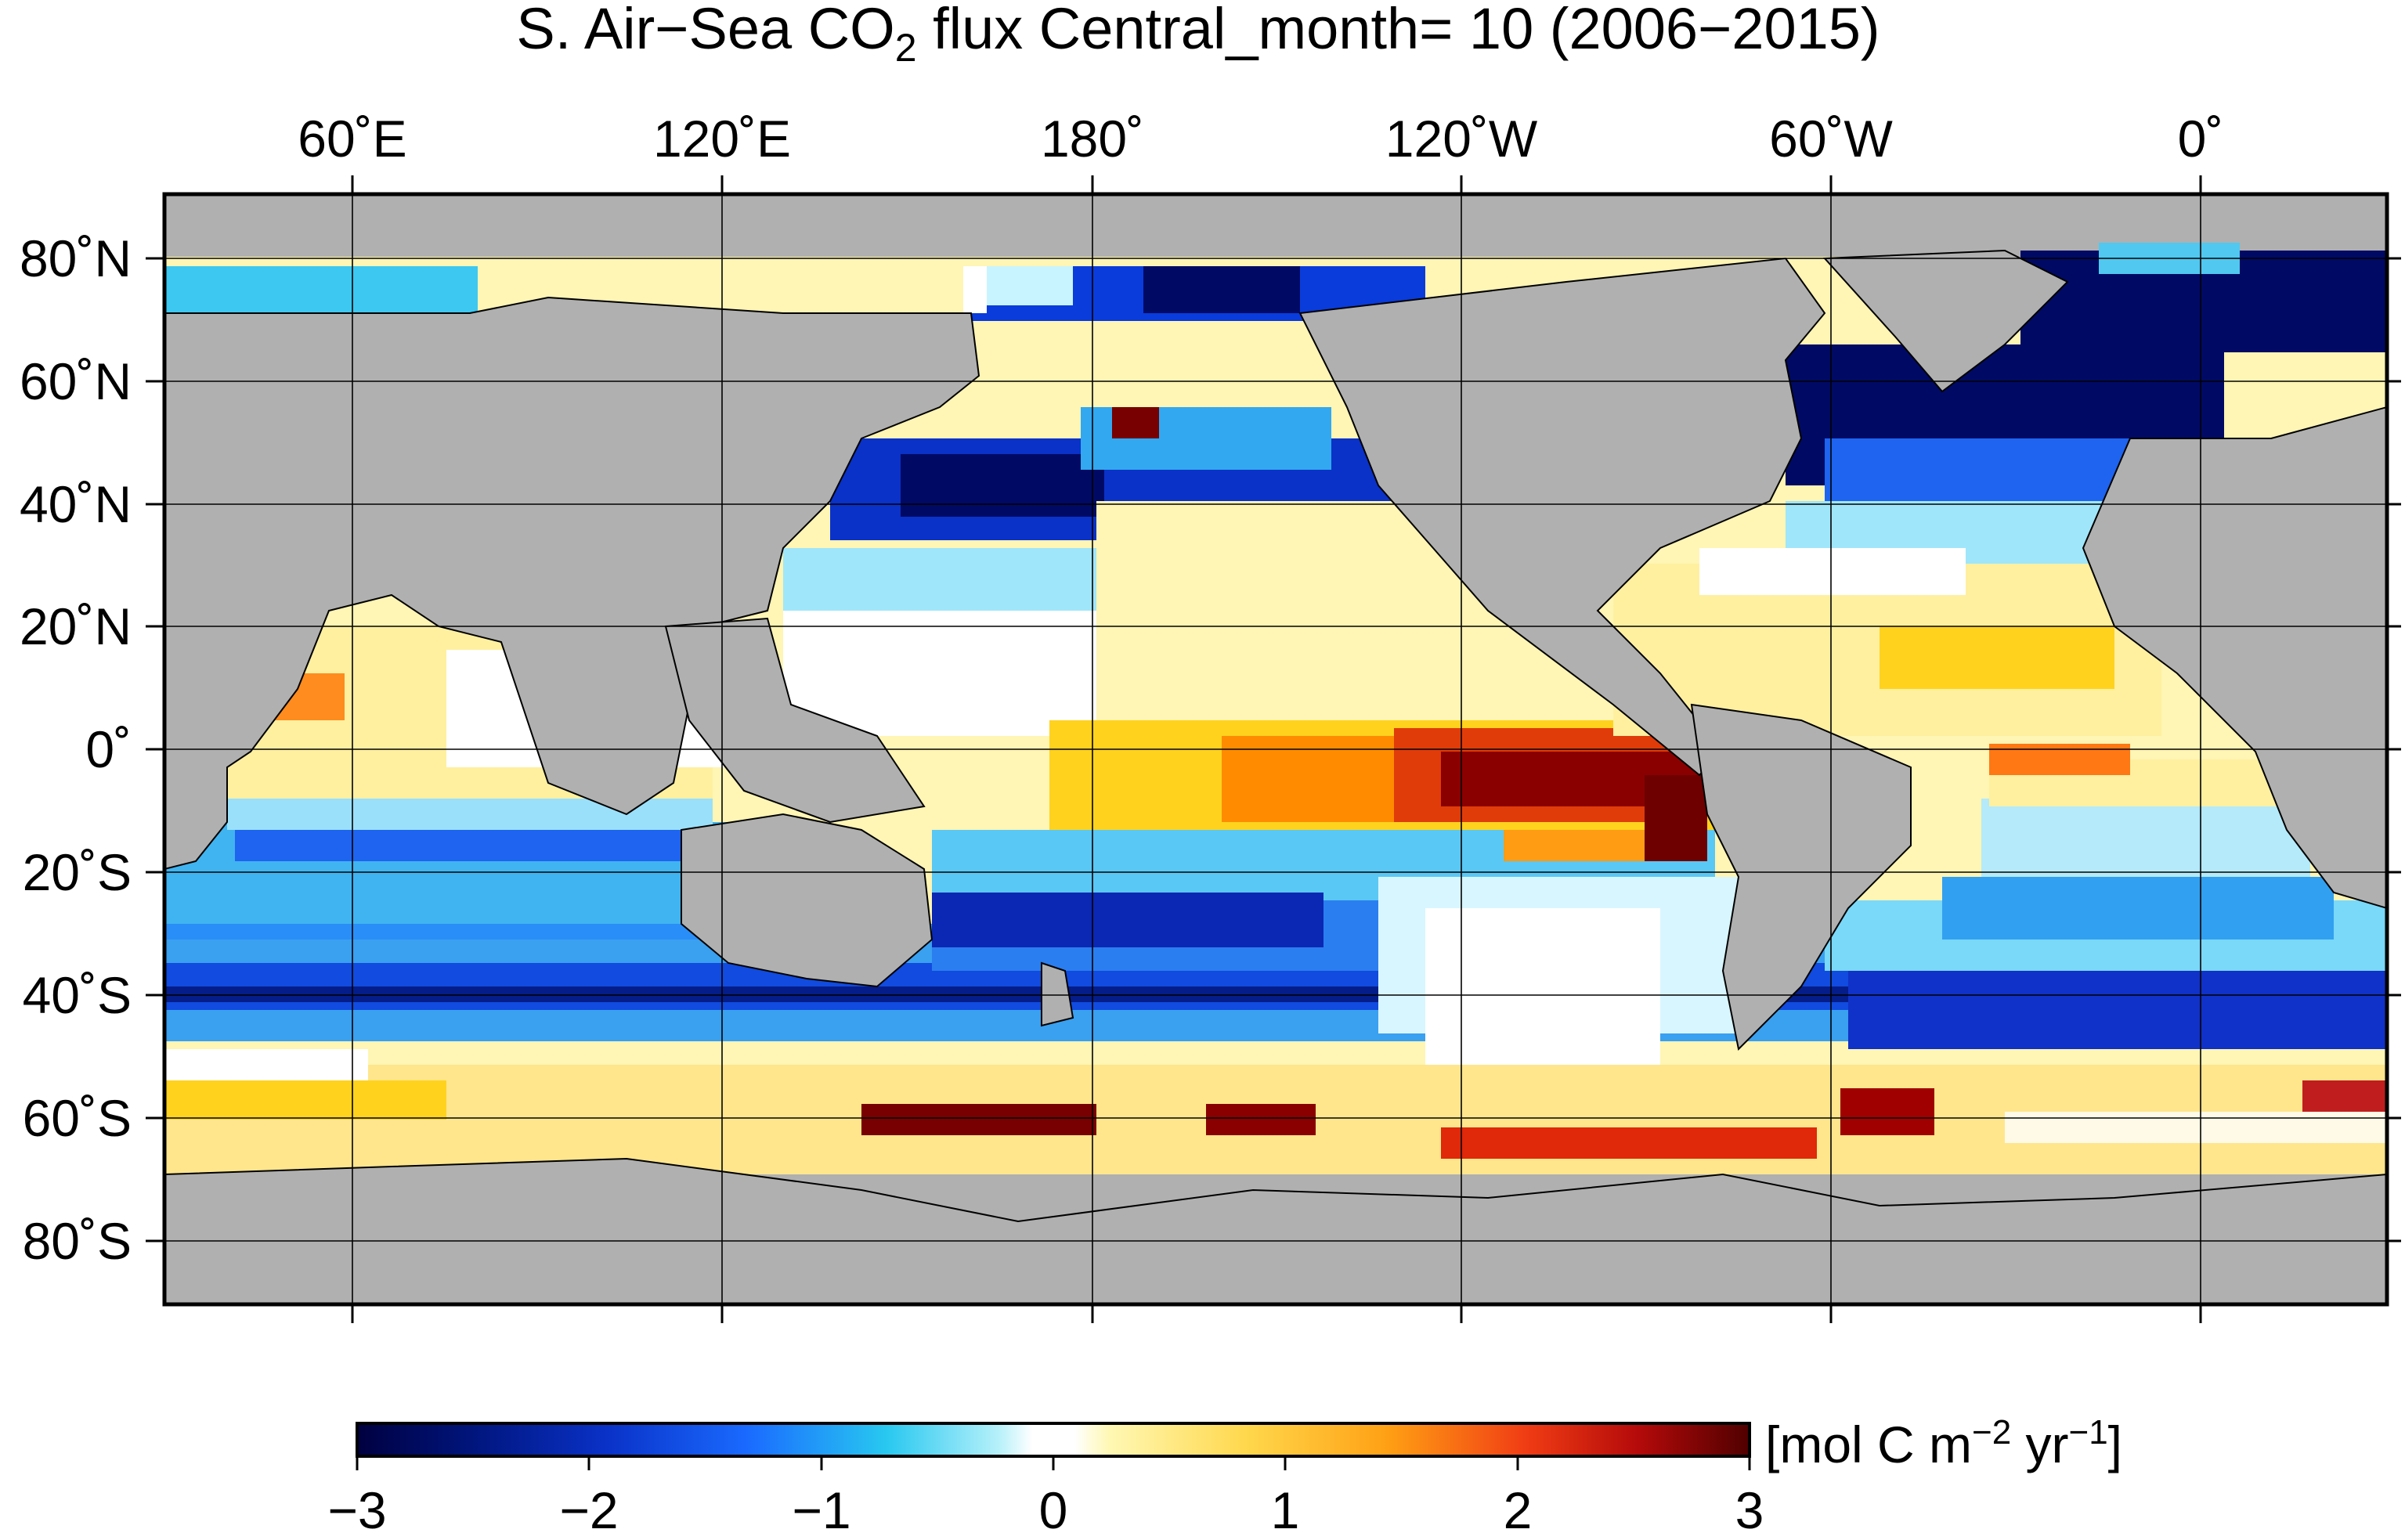 This screenshot has height=1540, width=2405. Describe the element at coordinates (1749, 1510) in the screenshot. I see `colorbar-tick-label: 3` at that location.